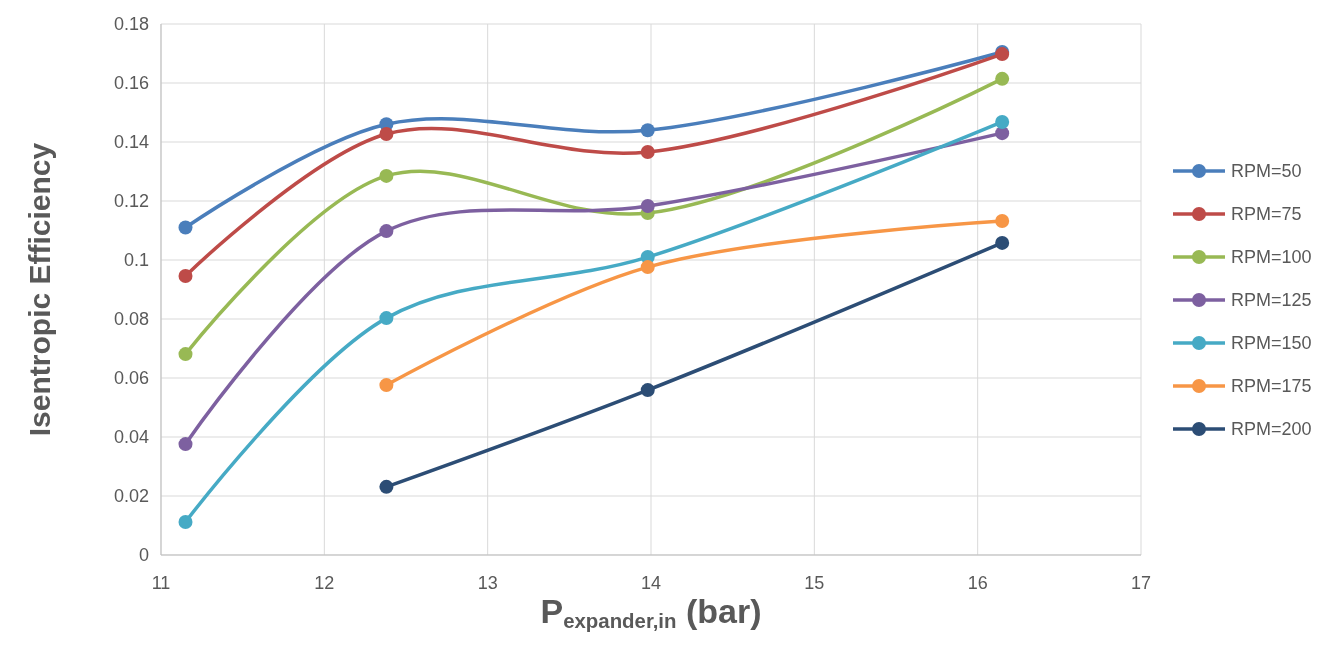  I want to click on x-tick-label: 17, so click(1141, 583).